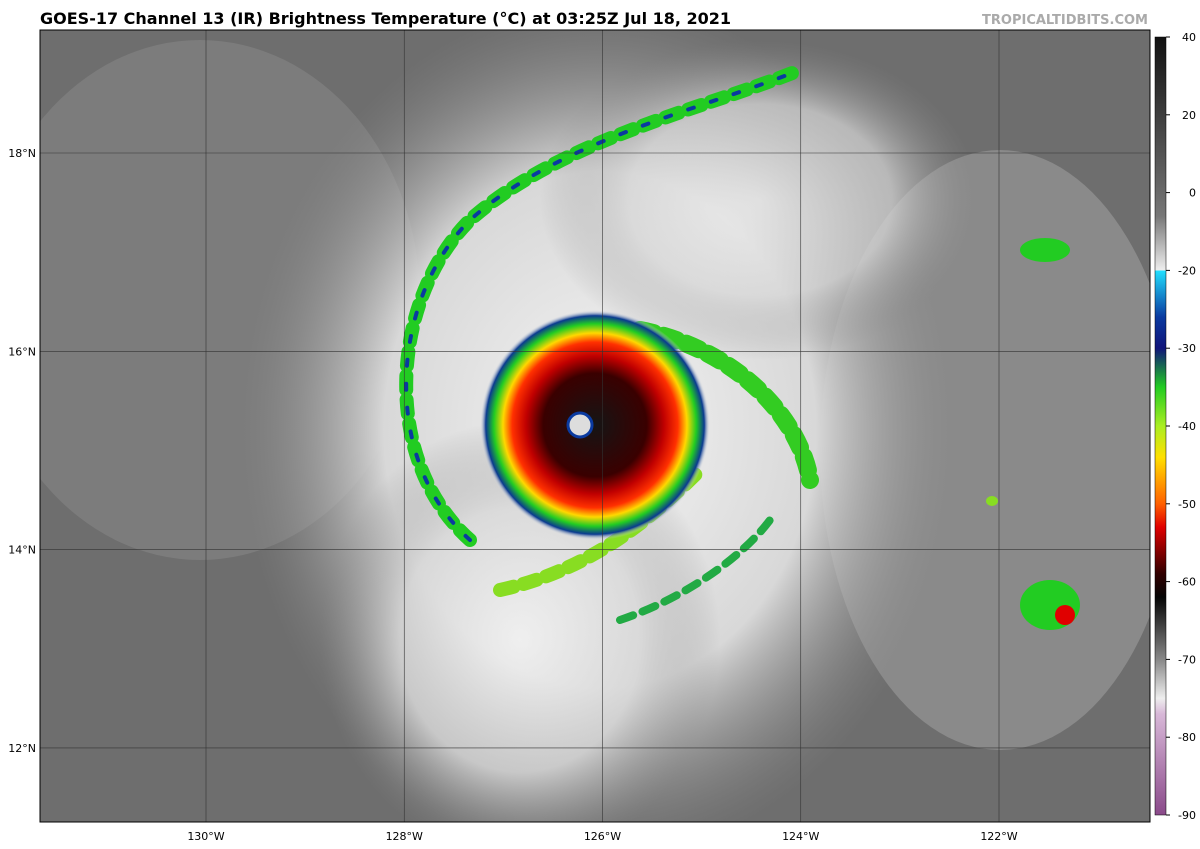 The image size is (1200, 849). I want to click on lon-label: 122°W, so click(998, 836).